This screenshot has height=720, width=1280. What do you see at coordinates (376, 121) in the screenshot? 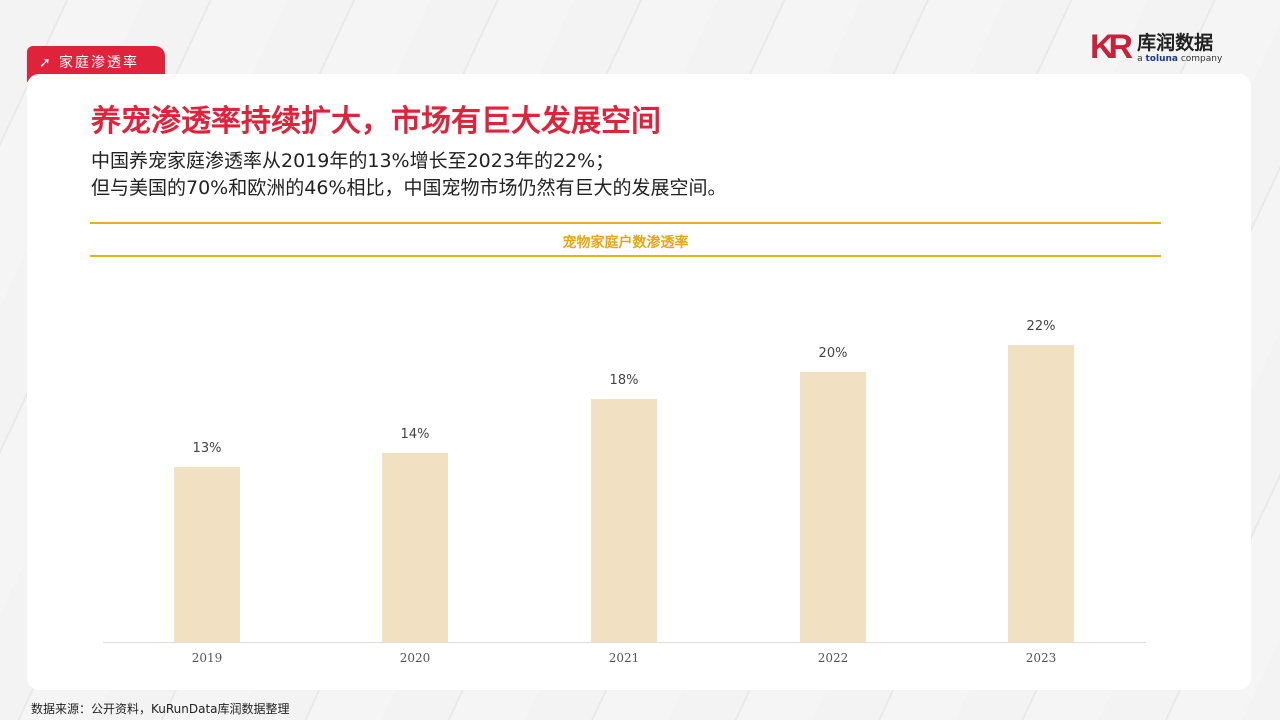
I see `page-title: 养宠渗透率持续扩大，市场有巨大发展空间` at bounding box center [376, 121].